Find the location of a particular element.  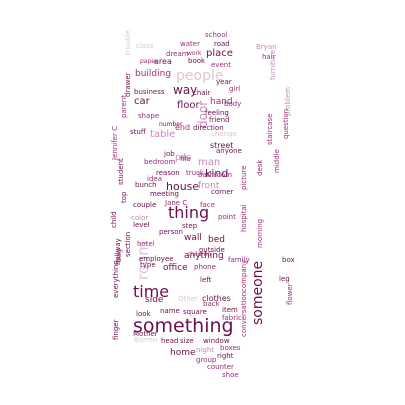

word-meeting: meeting is located at coordinates (164, 194).